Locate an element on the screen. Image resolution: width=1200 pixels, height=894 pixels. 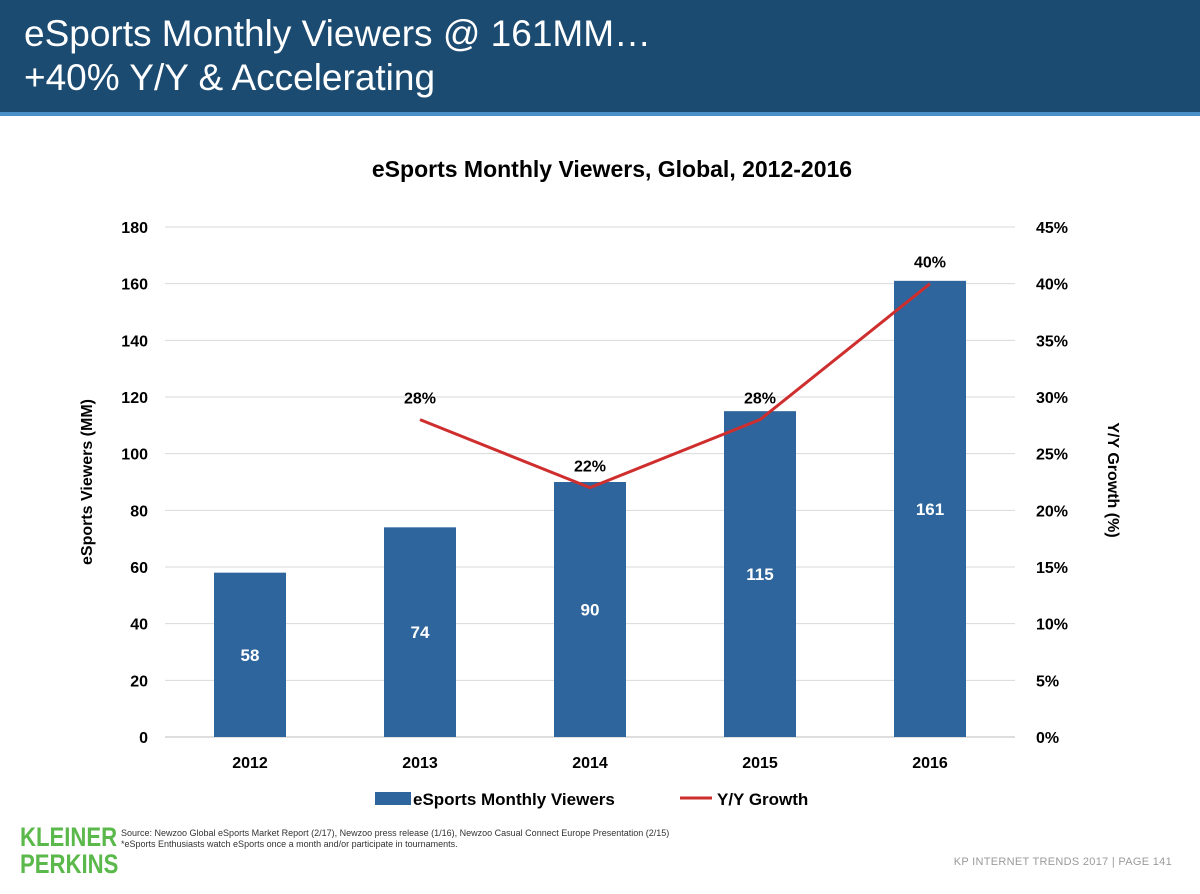
bar-data-label: 74 is located at coordinates (420, 632).